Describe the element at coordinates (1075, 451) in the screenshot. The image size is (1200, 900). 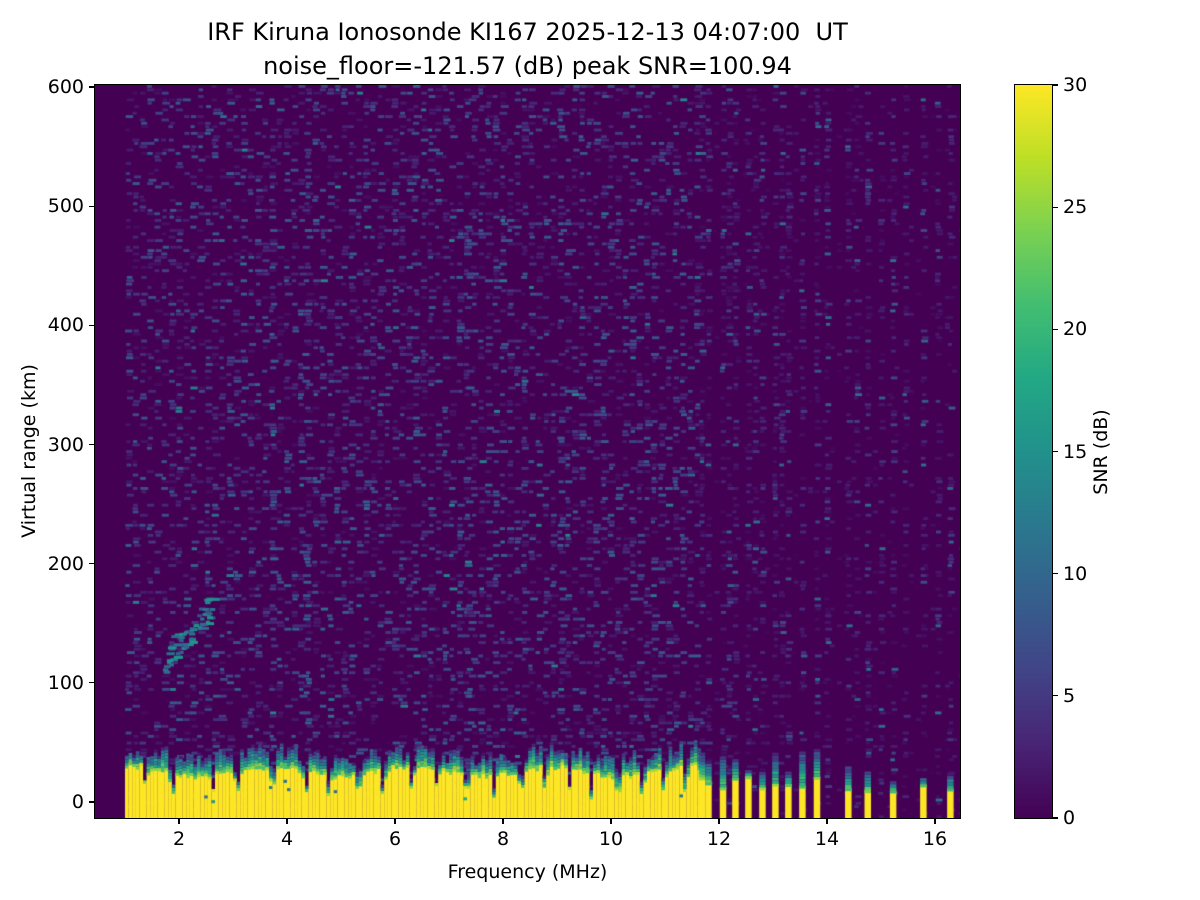
I see `colorbar-tick-label: 15` at that location.